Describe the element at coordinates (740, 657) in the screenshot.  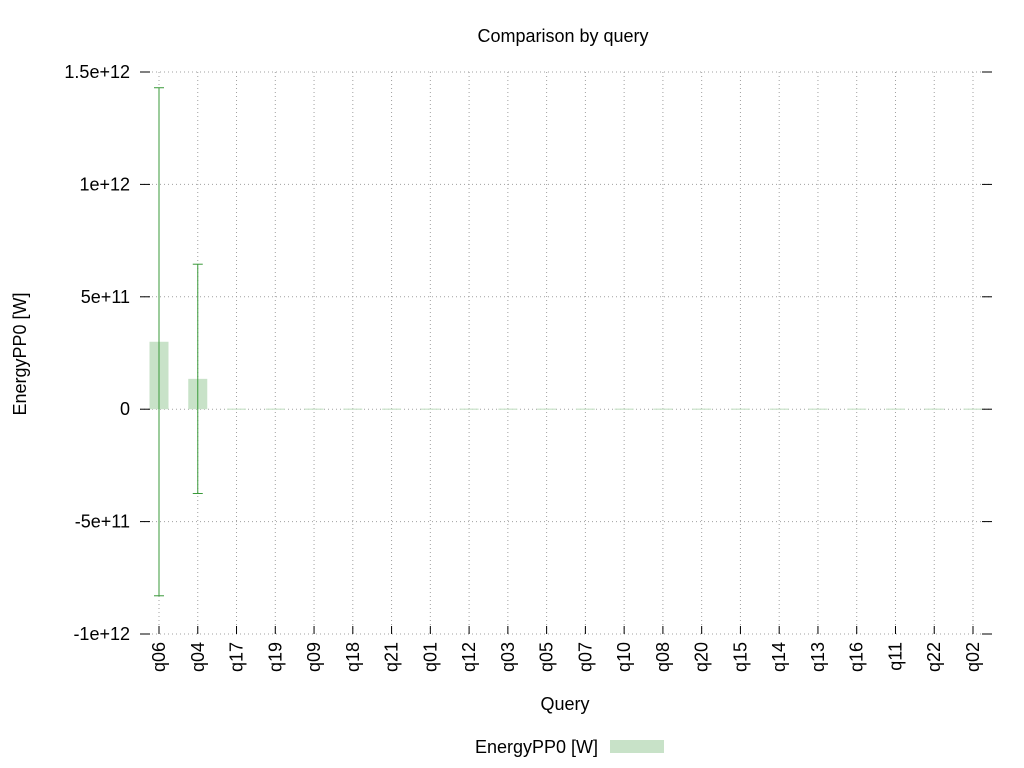
I see `x-tick-label: q15` at that location.